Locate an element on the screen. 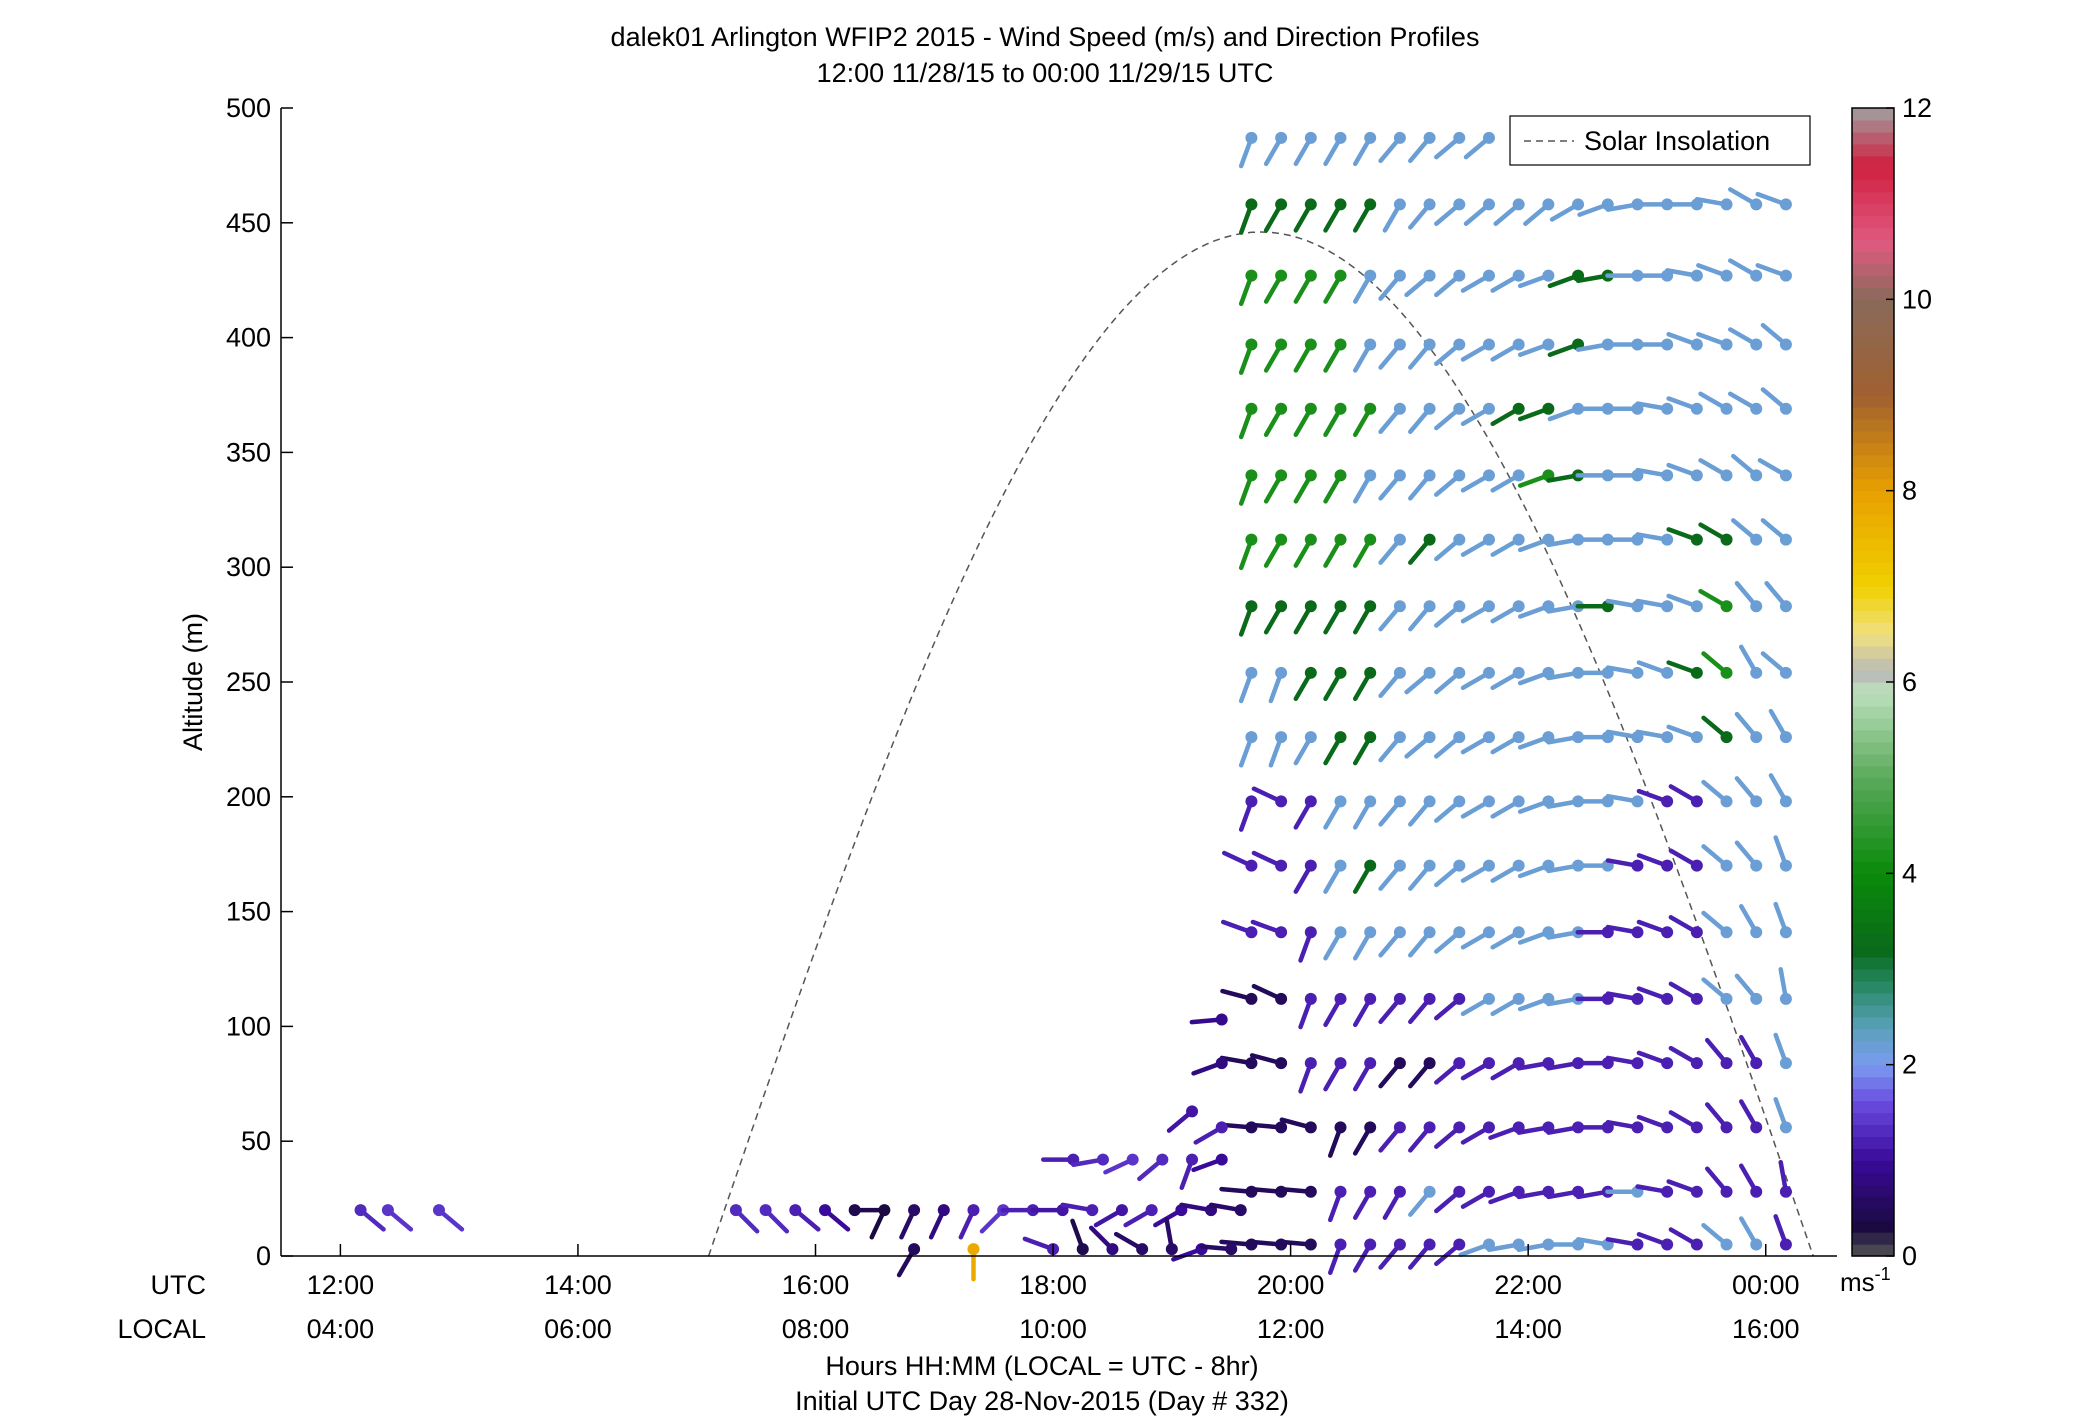  y-tick-label: 400 is located at coordinates (248, 338).